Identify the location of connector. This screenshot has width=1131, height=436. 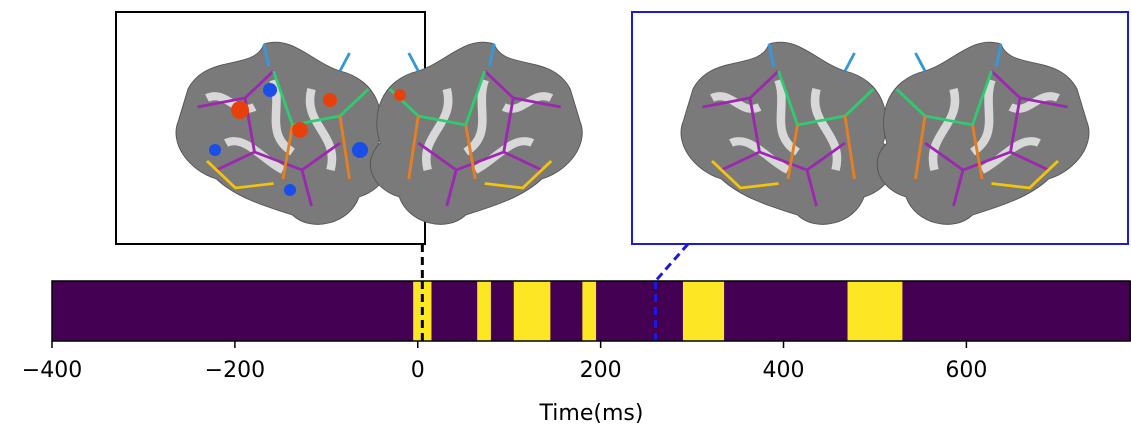
(672, 262).